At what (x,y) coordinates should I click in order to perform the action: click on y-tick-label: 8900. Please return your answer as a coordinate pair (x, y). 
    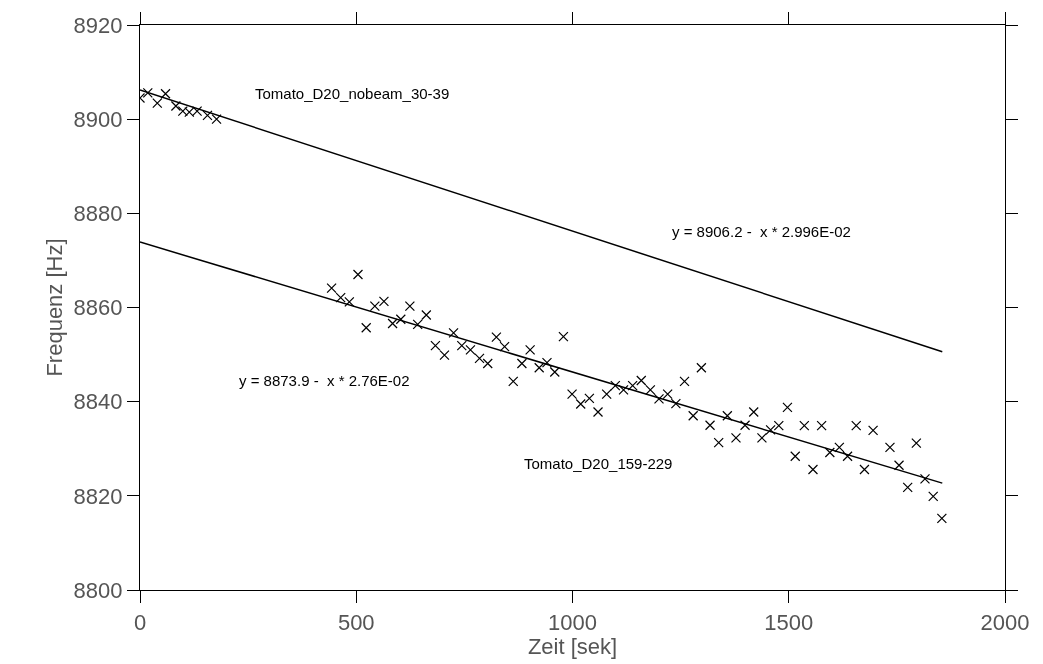
    Looking at the image, I should click on (98, 119).